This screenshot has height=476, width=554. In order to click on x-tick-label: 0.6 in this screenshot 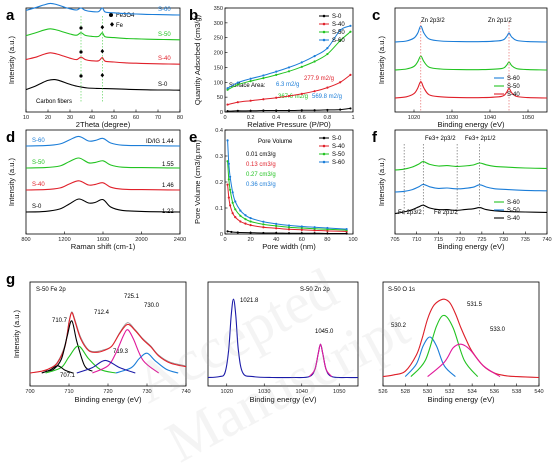, I will do `click(302, 118)`.